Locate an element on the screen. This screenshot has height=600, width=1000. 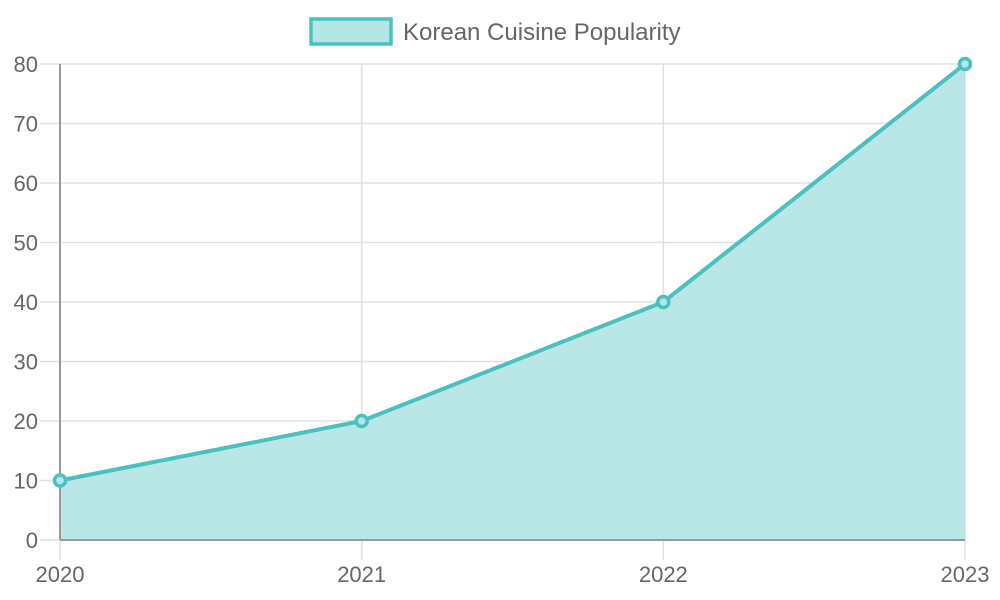
y-tick-label: 60 is located at coordinates (26, 183).